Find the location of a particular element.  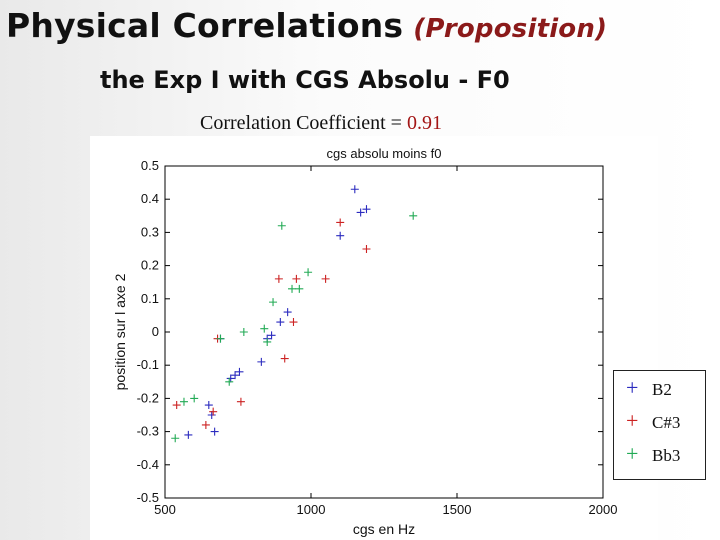

correlation-label: Correlation Coefficient = is located at coordinates (303, 123).